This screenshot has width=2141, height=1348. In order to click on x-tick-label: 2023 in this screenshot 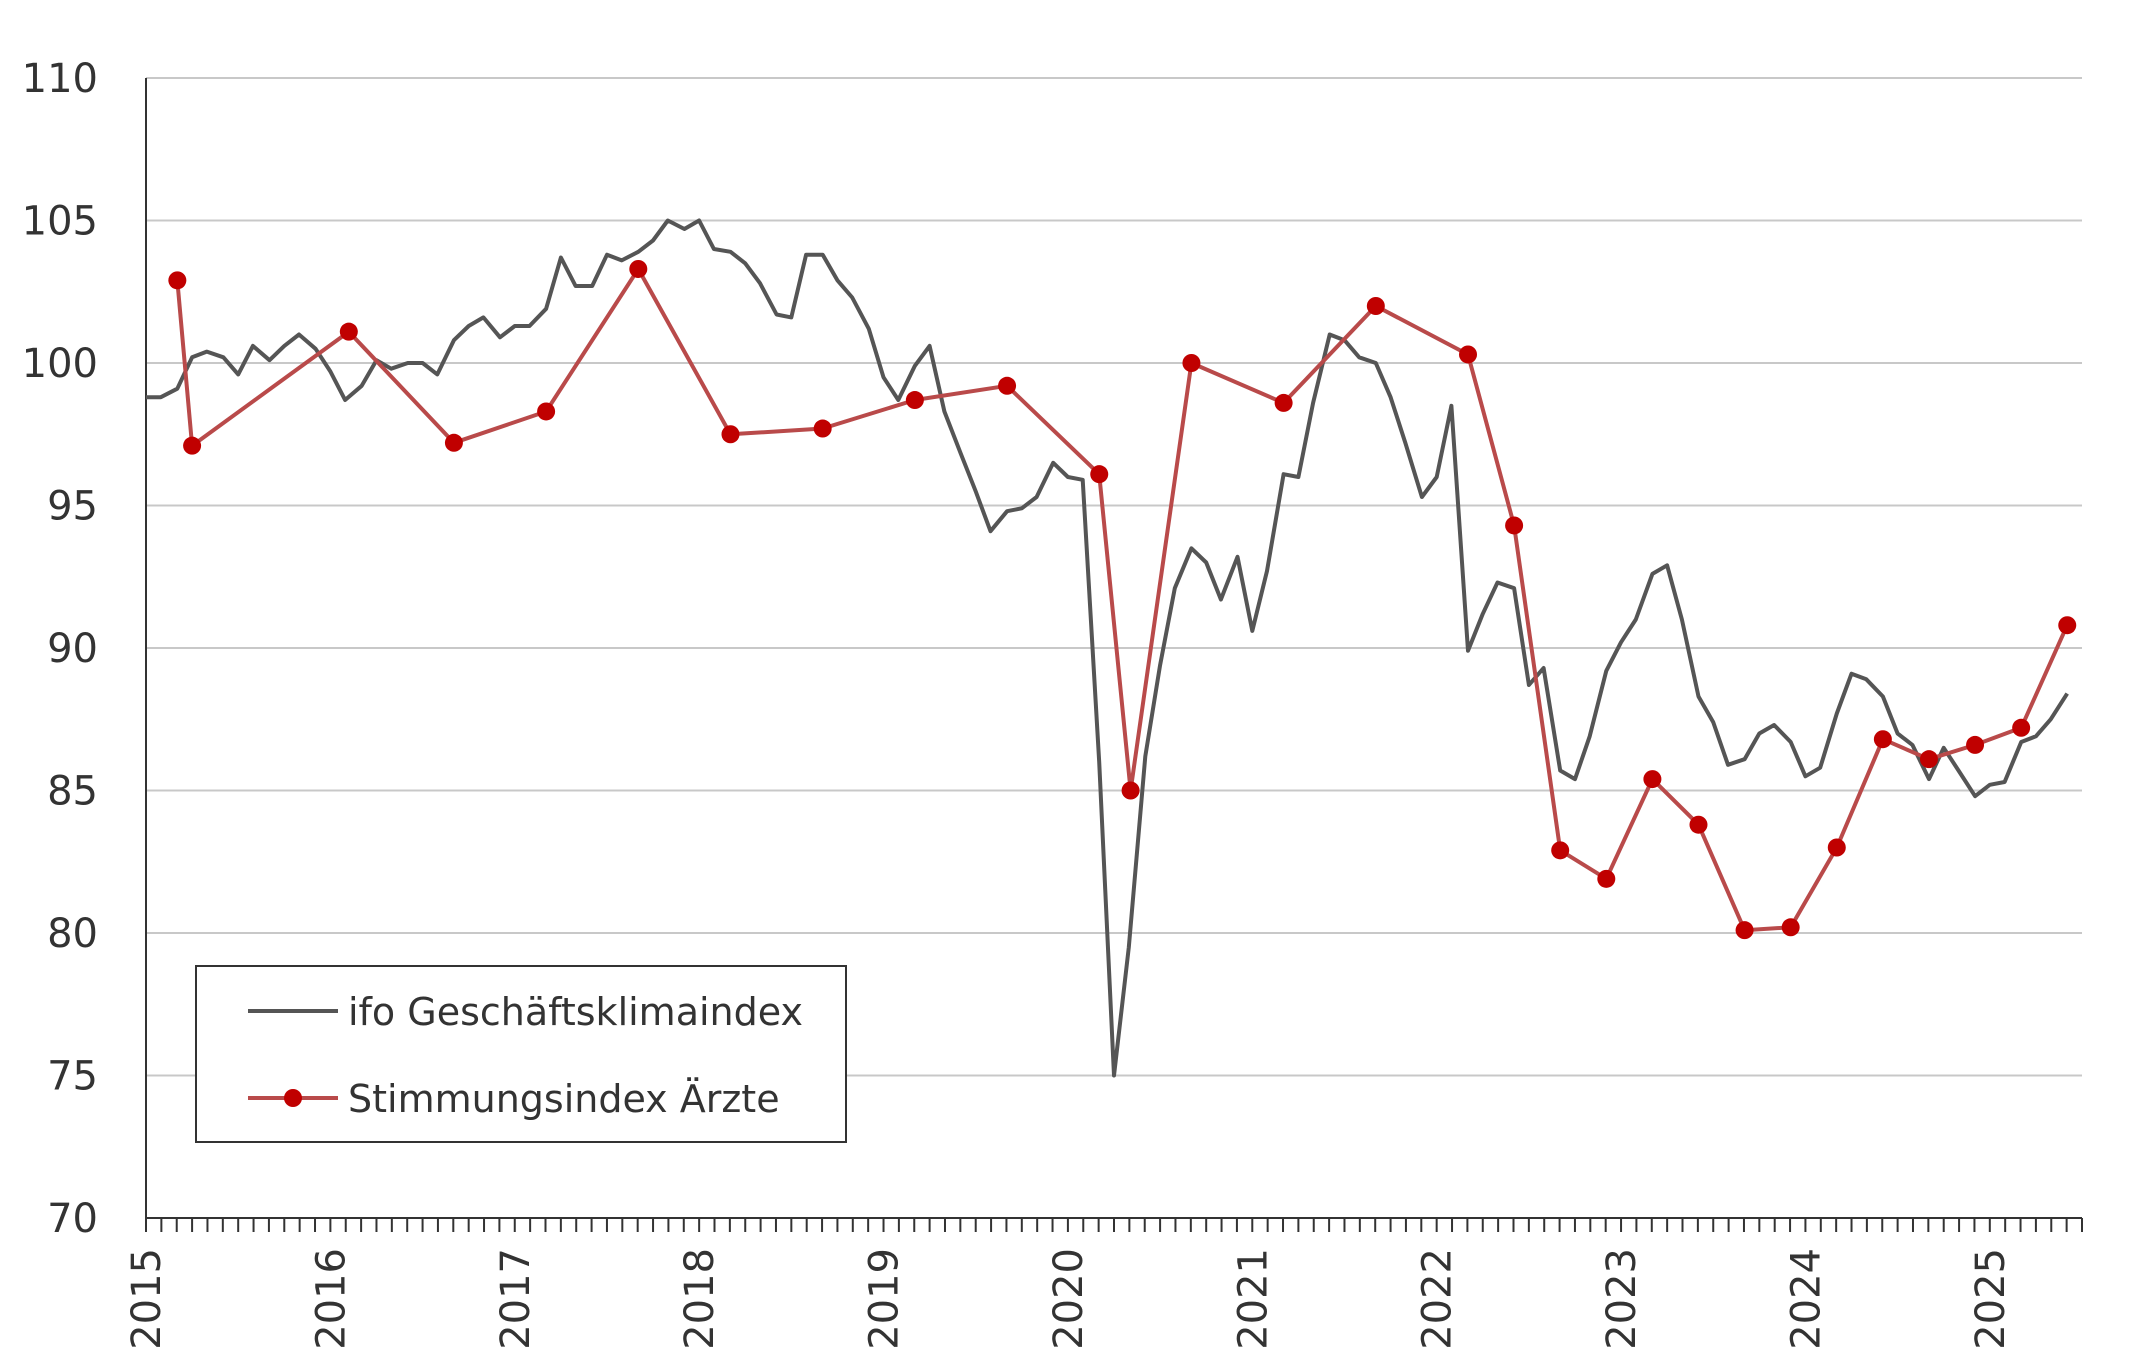, I will do `click(1622, 1298)`.